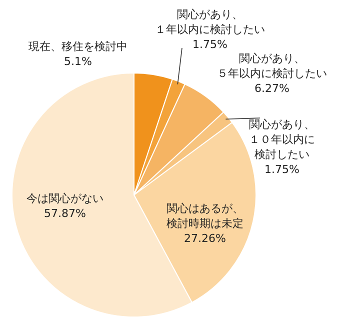 The height and width of the screenshot is (328, 340). What do you see at coordinates (205, 216) in the screenshot?
I see `slice-label: 関心はあるが、検討時期は未定` at bounding box center [205, 216].